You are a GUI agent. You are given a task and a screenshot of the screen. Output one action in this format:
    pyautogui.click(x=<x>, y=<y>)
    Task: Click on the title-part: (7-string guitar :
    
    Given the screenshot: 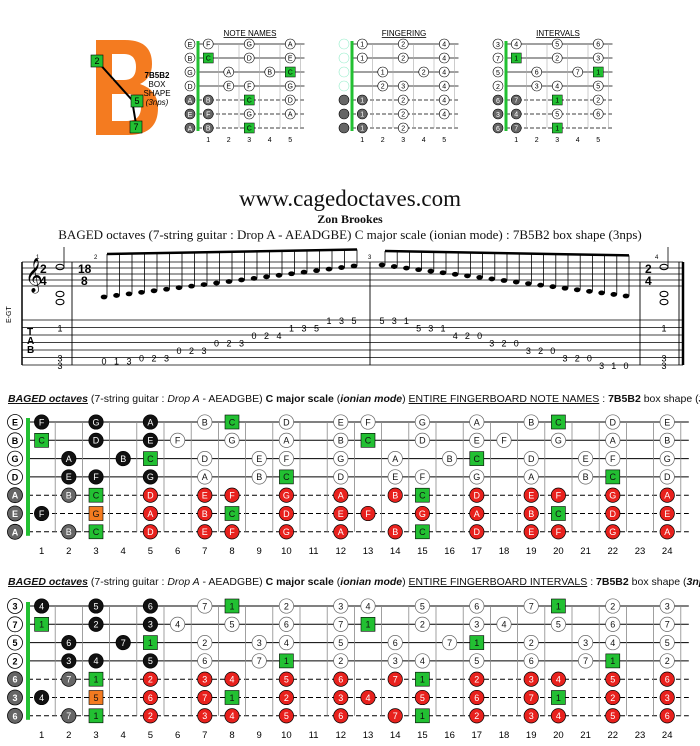 What is the action you would take?
    pyautogui.click(x=127, y=582)
    